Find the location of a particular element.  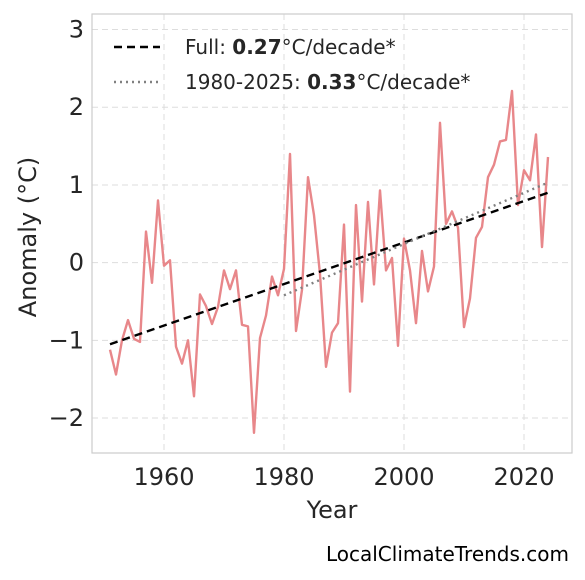

y-tick-label: 0 is located at coordinates (76, 263).